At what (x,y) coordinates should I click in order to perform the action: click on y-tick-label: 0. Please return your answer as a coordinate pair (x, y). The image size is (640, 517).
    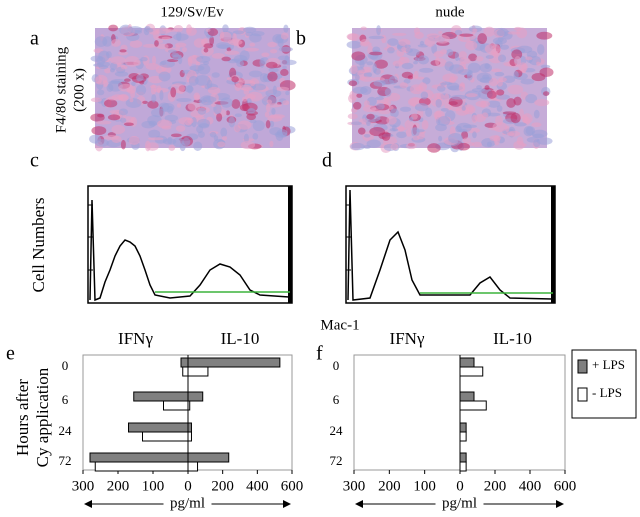
    Looking at the image, I should click on (336, 365).